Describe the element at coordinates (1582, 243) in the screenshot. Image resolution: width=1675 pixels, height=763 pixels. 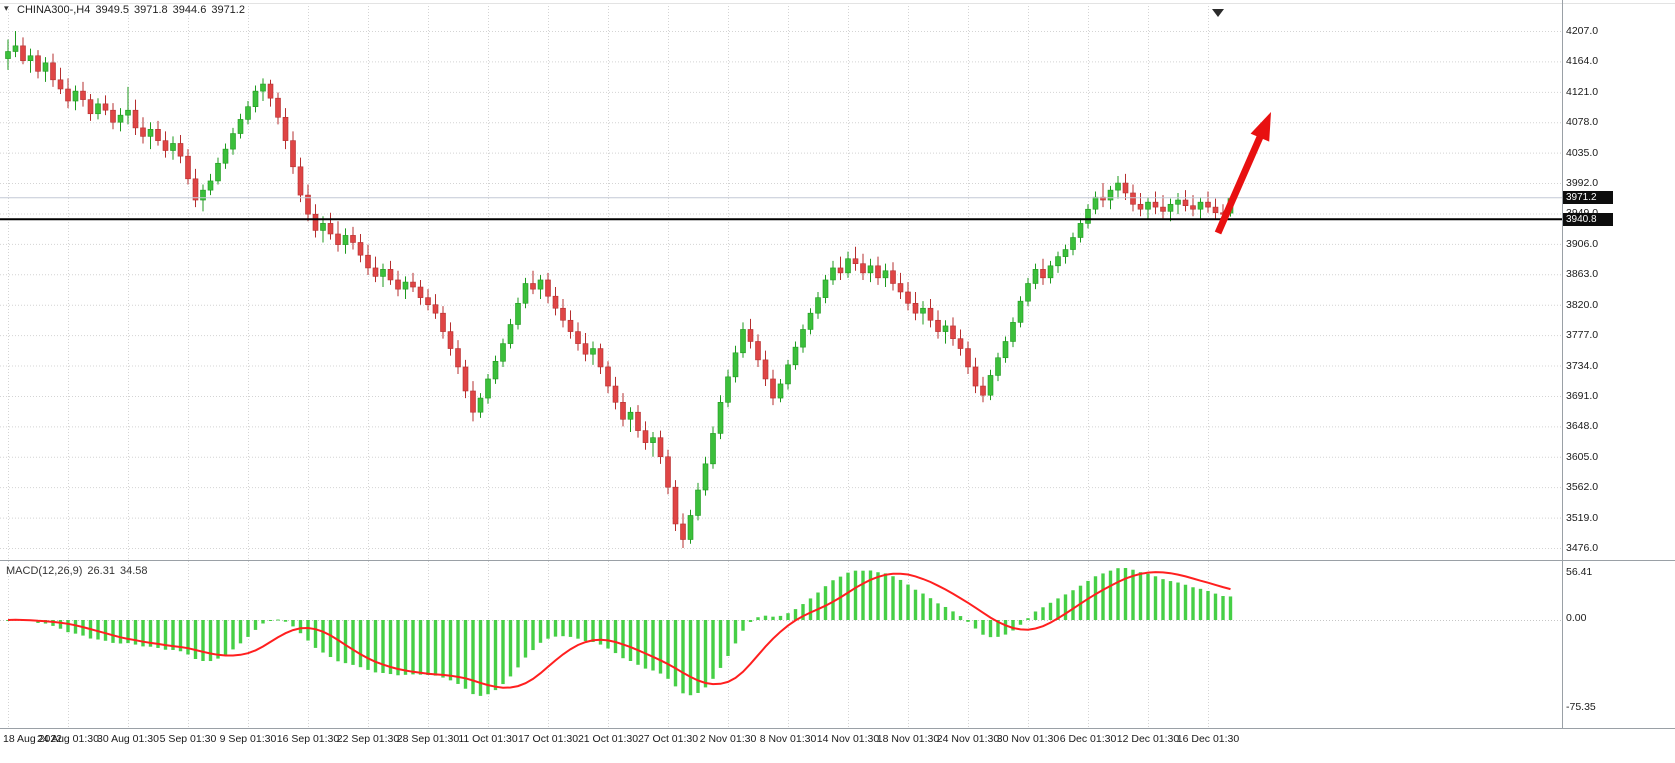
I see `price-axis-label: 3906.0` at that location.